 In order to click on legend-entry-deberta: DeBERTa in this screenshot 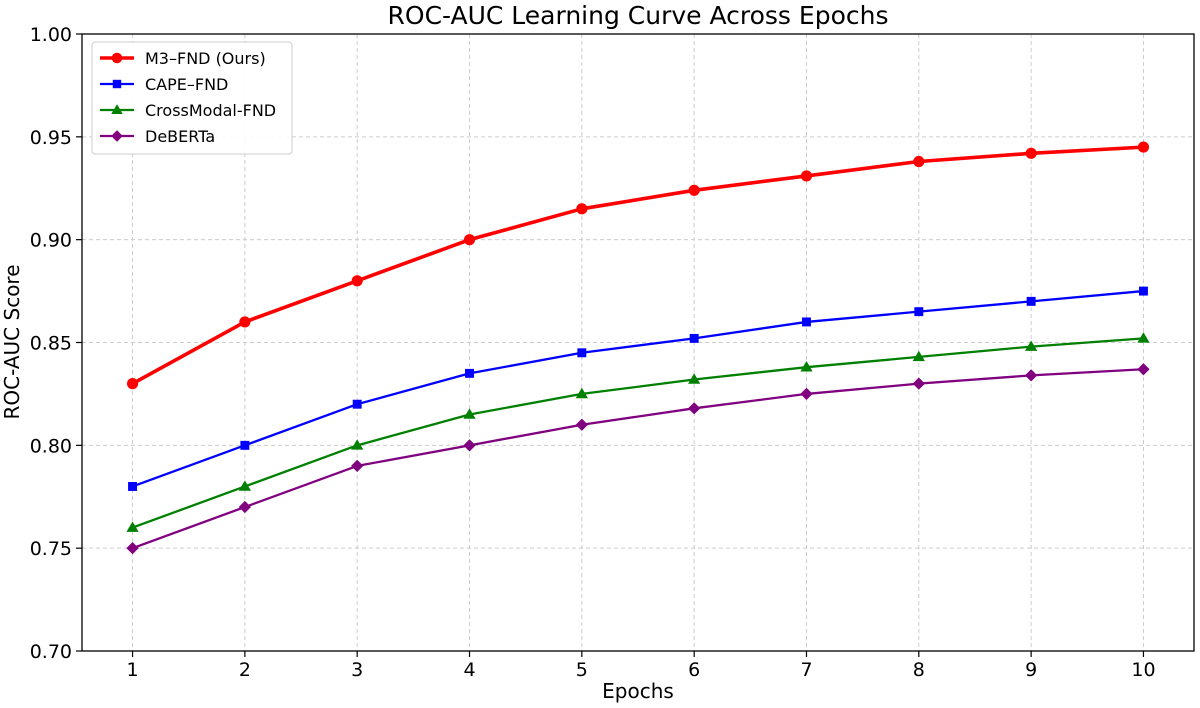, I will do `click(157, 136)`.